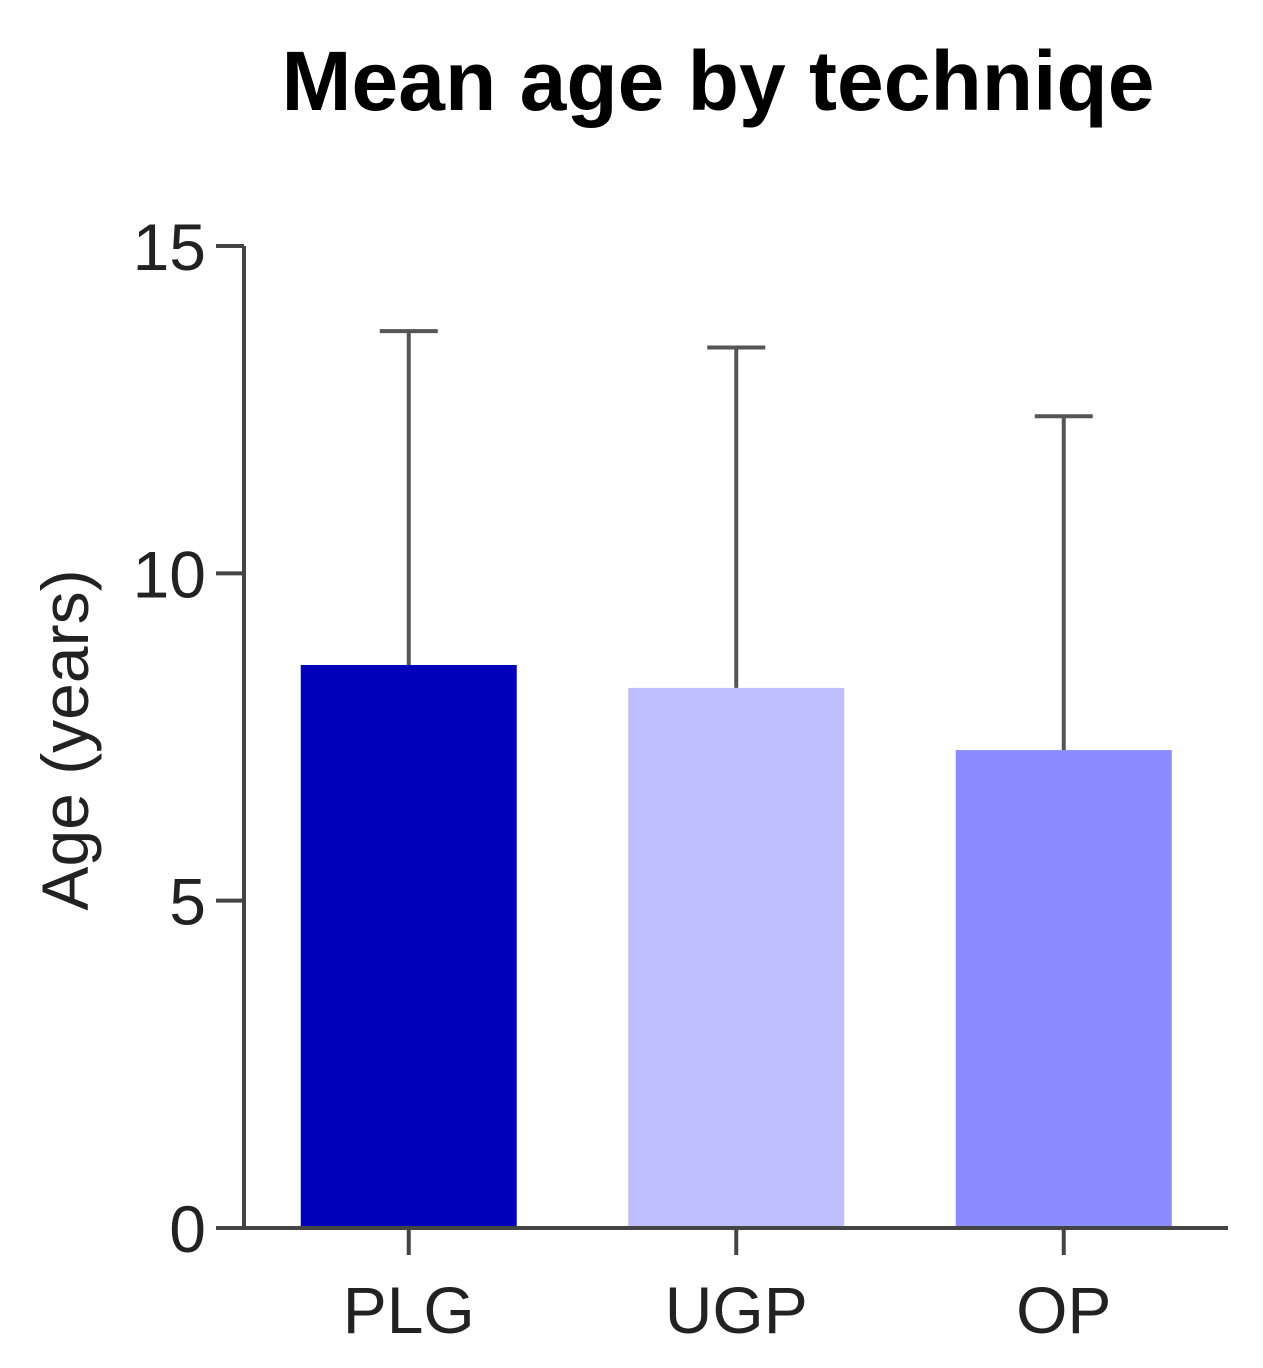  Describe the element at coordinates (736, 1310) in the screenshot. I see `x-tick-label-ugp: UGP` at that location.